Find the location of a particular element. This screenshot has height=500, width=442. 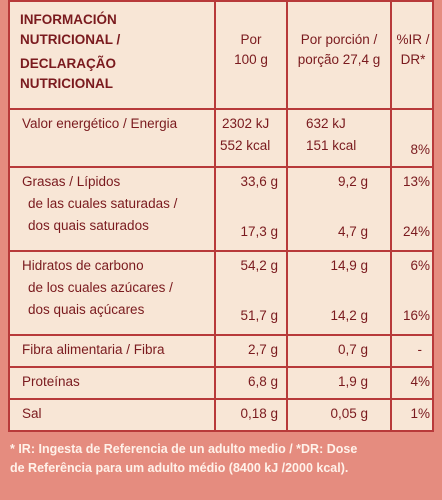

header-title-line: NUTRICIONAL / is located at coordinates (70, 39).